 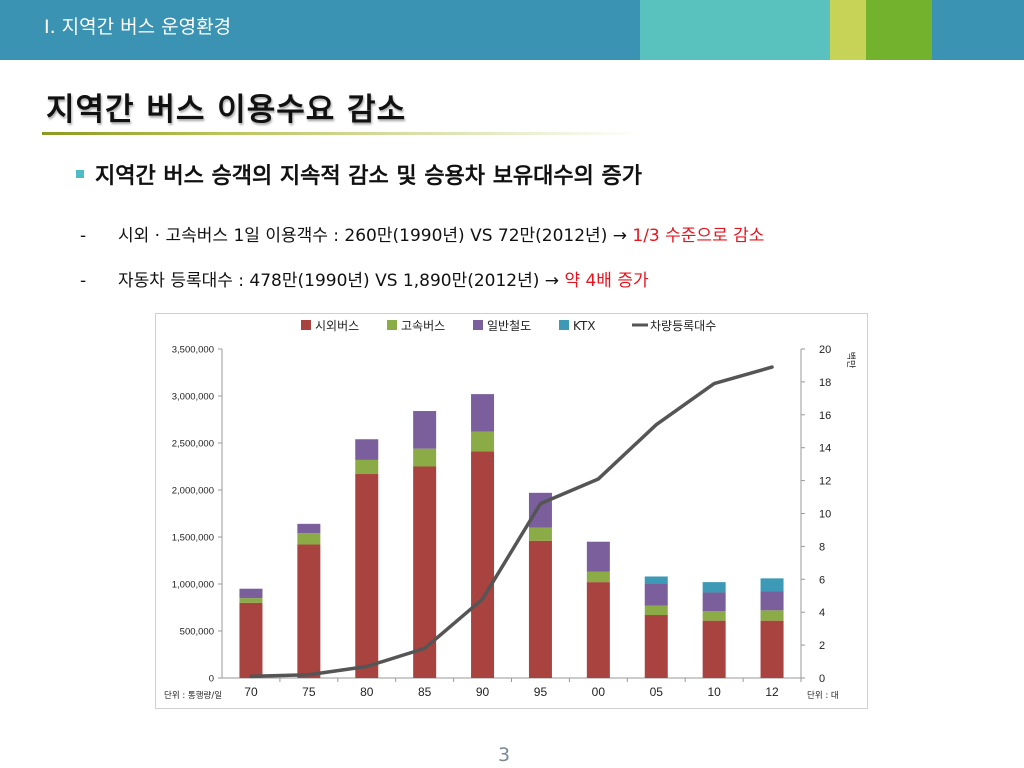 I want to click on right-tick-label: 10, so click(x=825, y=515).